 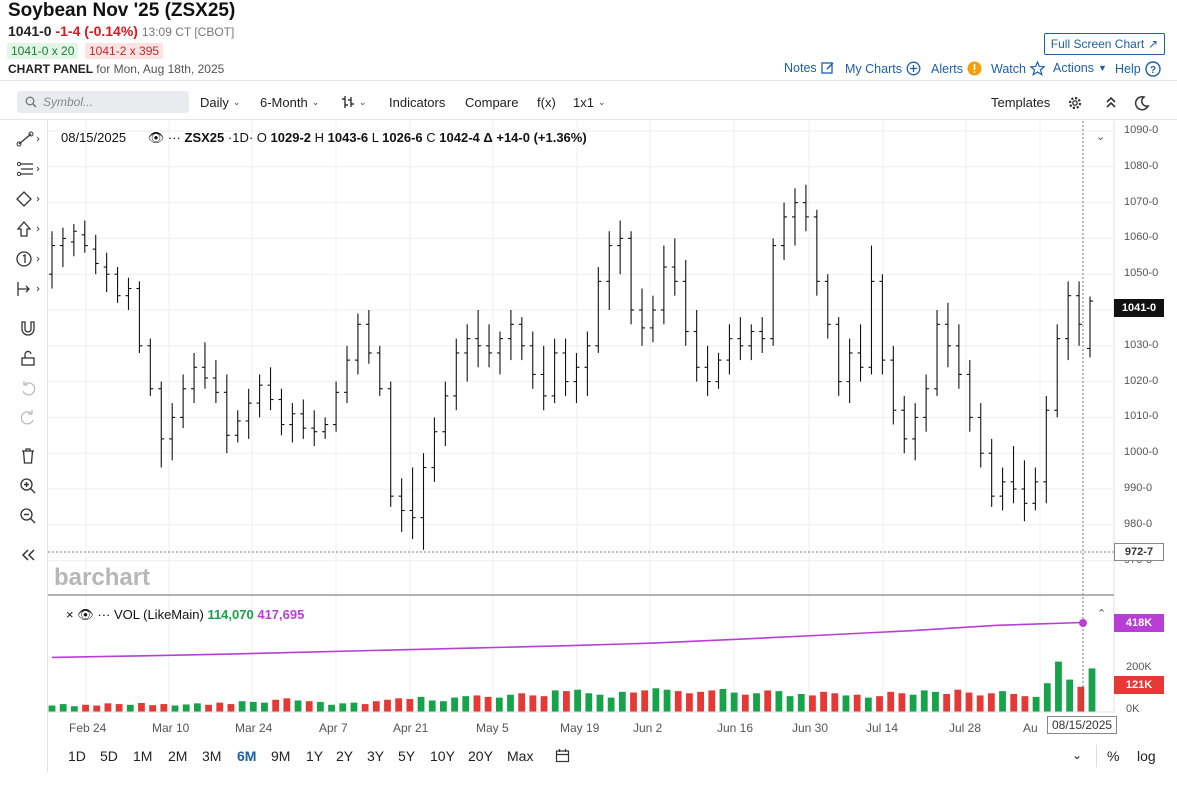 What do you see at coordinates (28, 229) in the screenshot?
I see `arrow-tool` at bounding box center [28, 229].